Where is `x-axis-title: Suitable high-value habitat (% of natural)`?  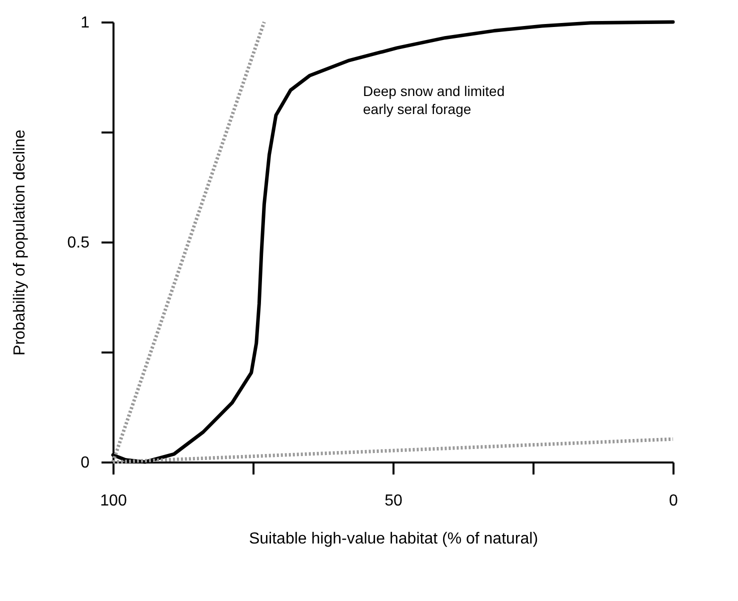 x-axis-title: Suitable high-value habitat (% of natural) is located at coordinates (393, 539).